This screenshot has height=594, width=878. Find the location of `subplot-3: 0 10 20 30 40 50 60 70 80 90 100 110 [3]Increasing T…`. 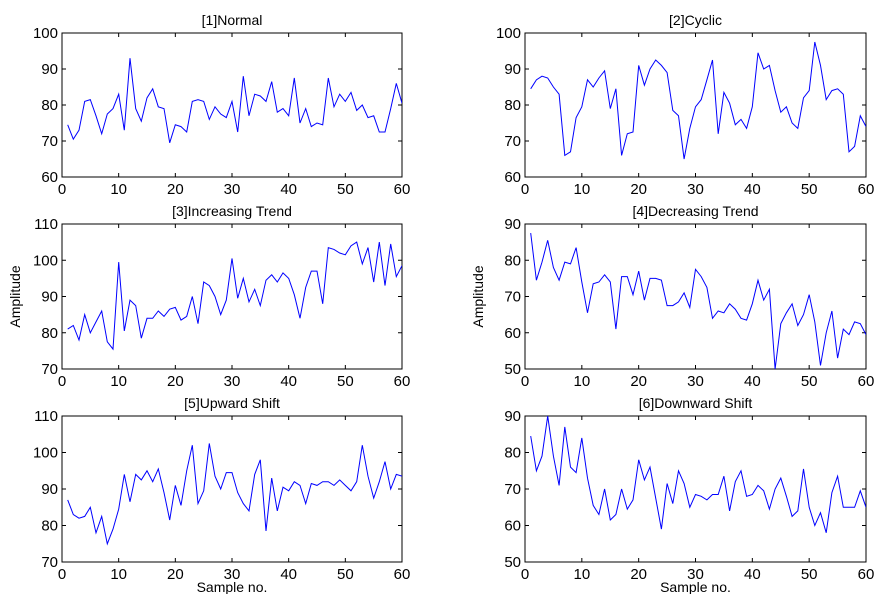

subplot-3: 0 10 20 30 40 50 60 70 80 90 100 110 [3]Increasing T… is located at coordinates (208, 296).